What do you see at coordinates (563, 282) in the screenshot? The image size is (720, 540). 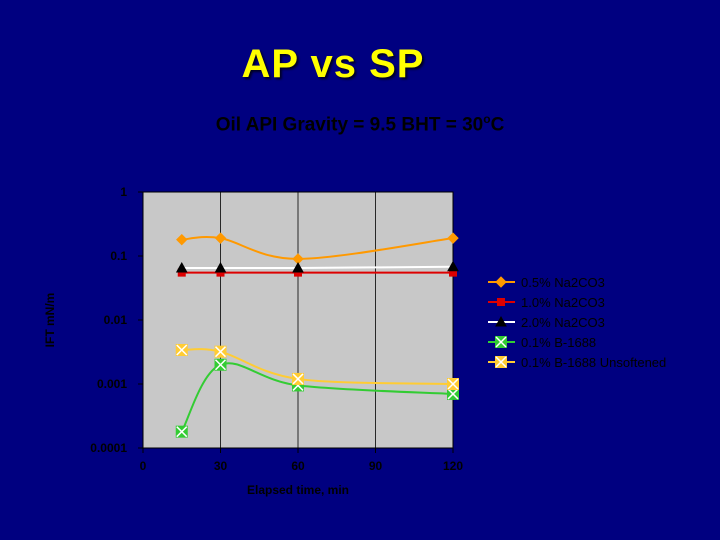 I see `legend-label: 0.5% Na2CO3` at bounding box center [563, 282].